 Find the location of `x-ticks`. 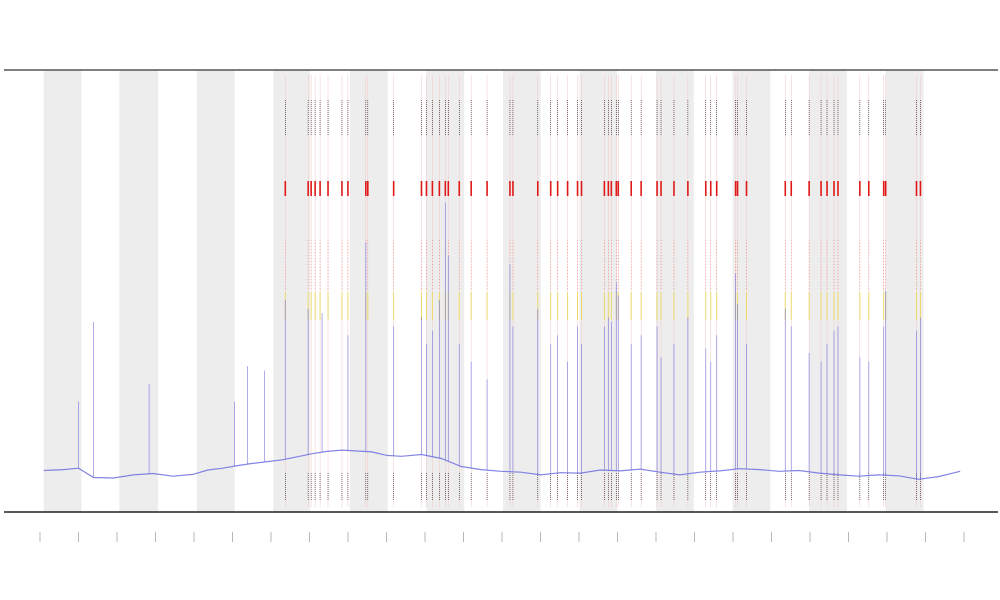

x-ticks is located at coordinates (502, 537).